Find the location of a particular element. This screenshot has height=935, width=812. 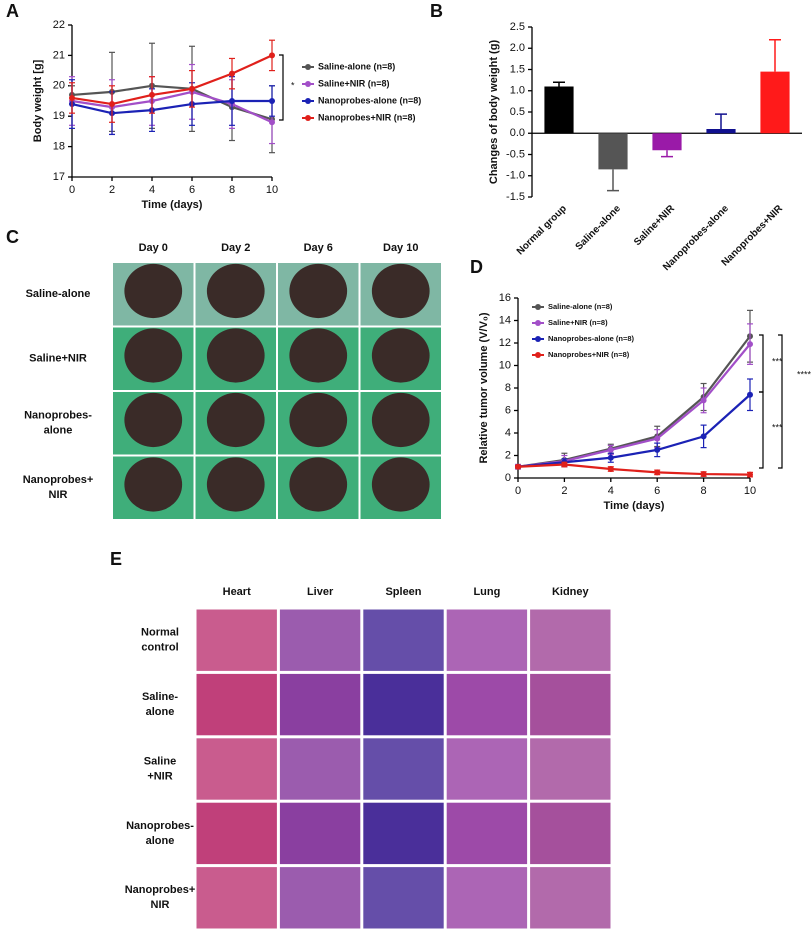

column-label: Day 6 is located at coordinates (318, 248).